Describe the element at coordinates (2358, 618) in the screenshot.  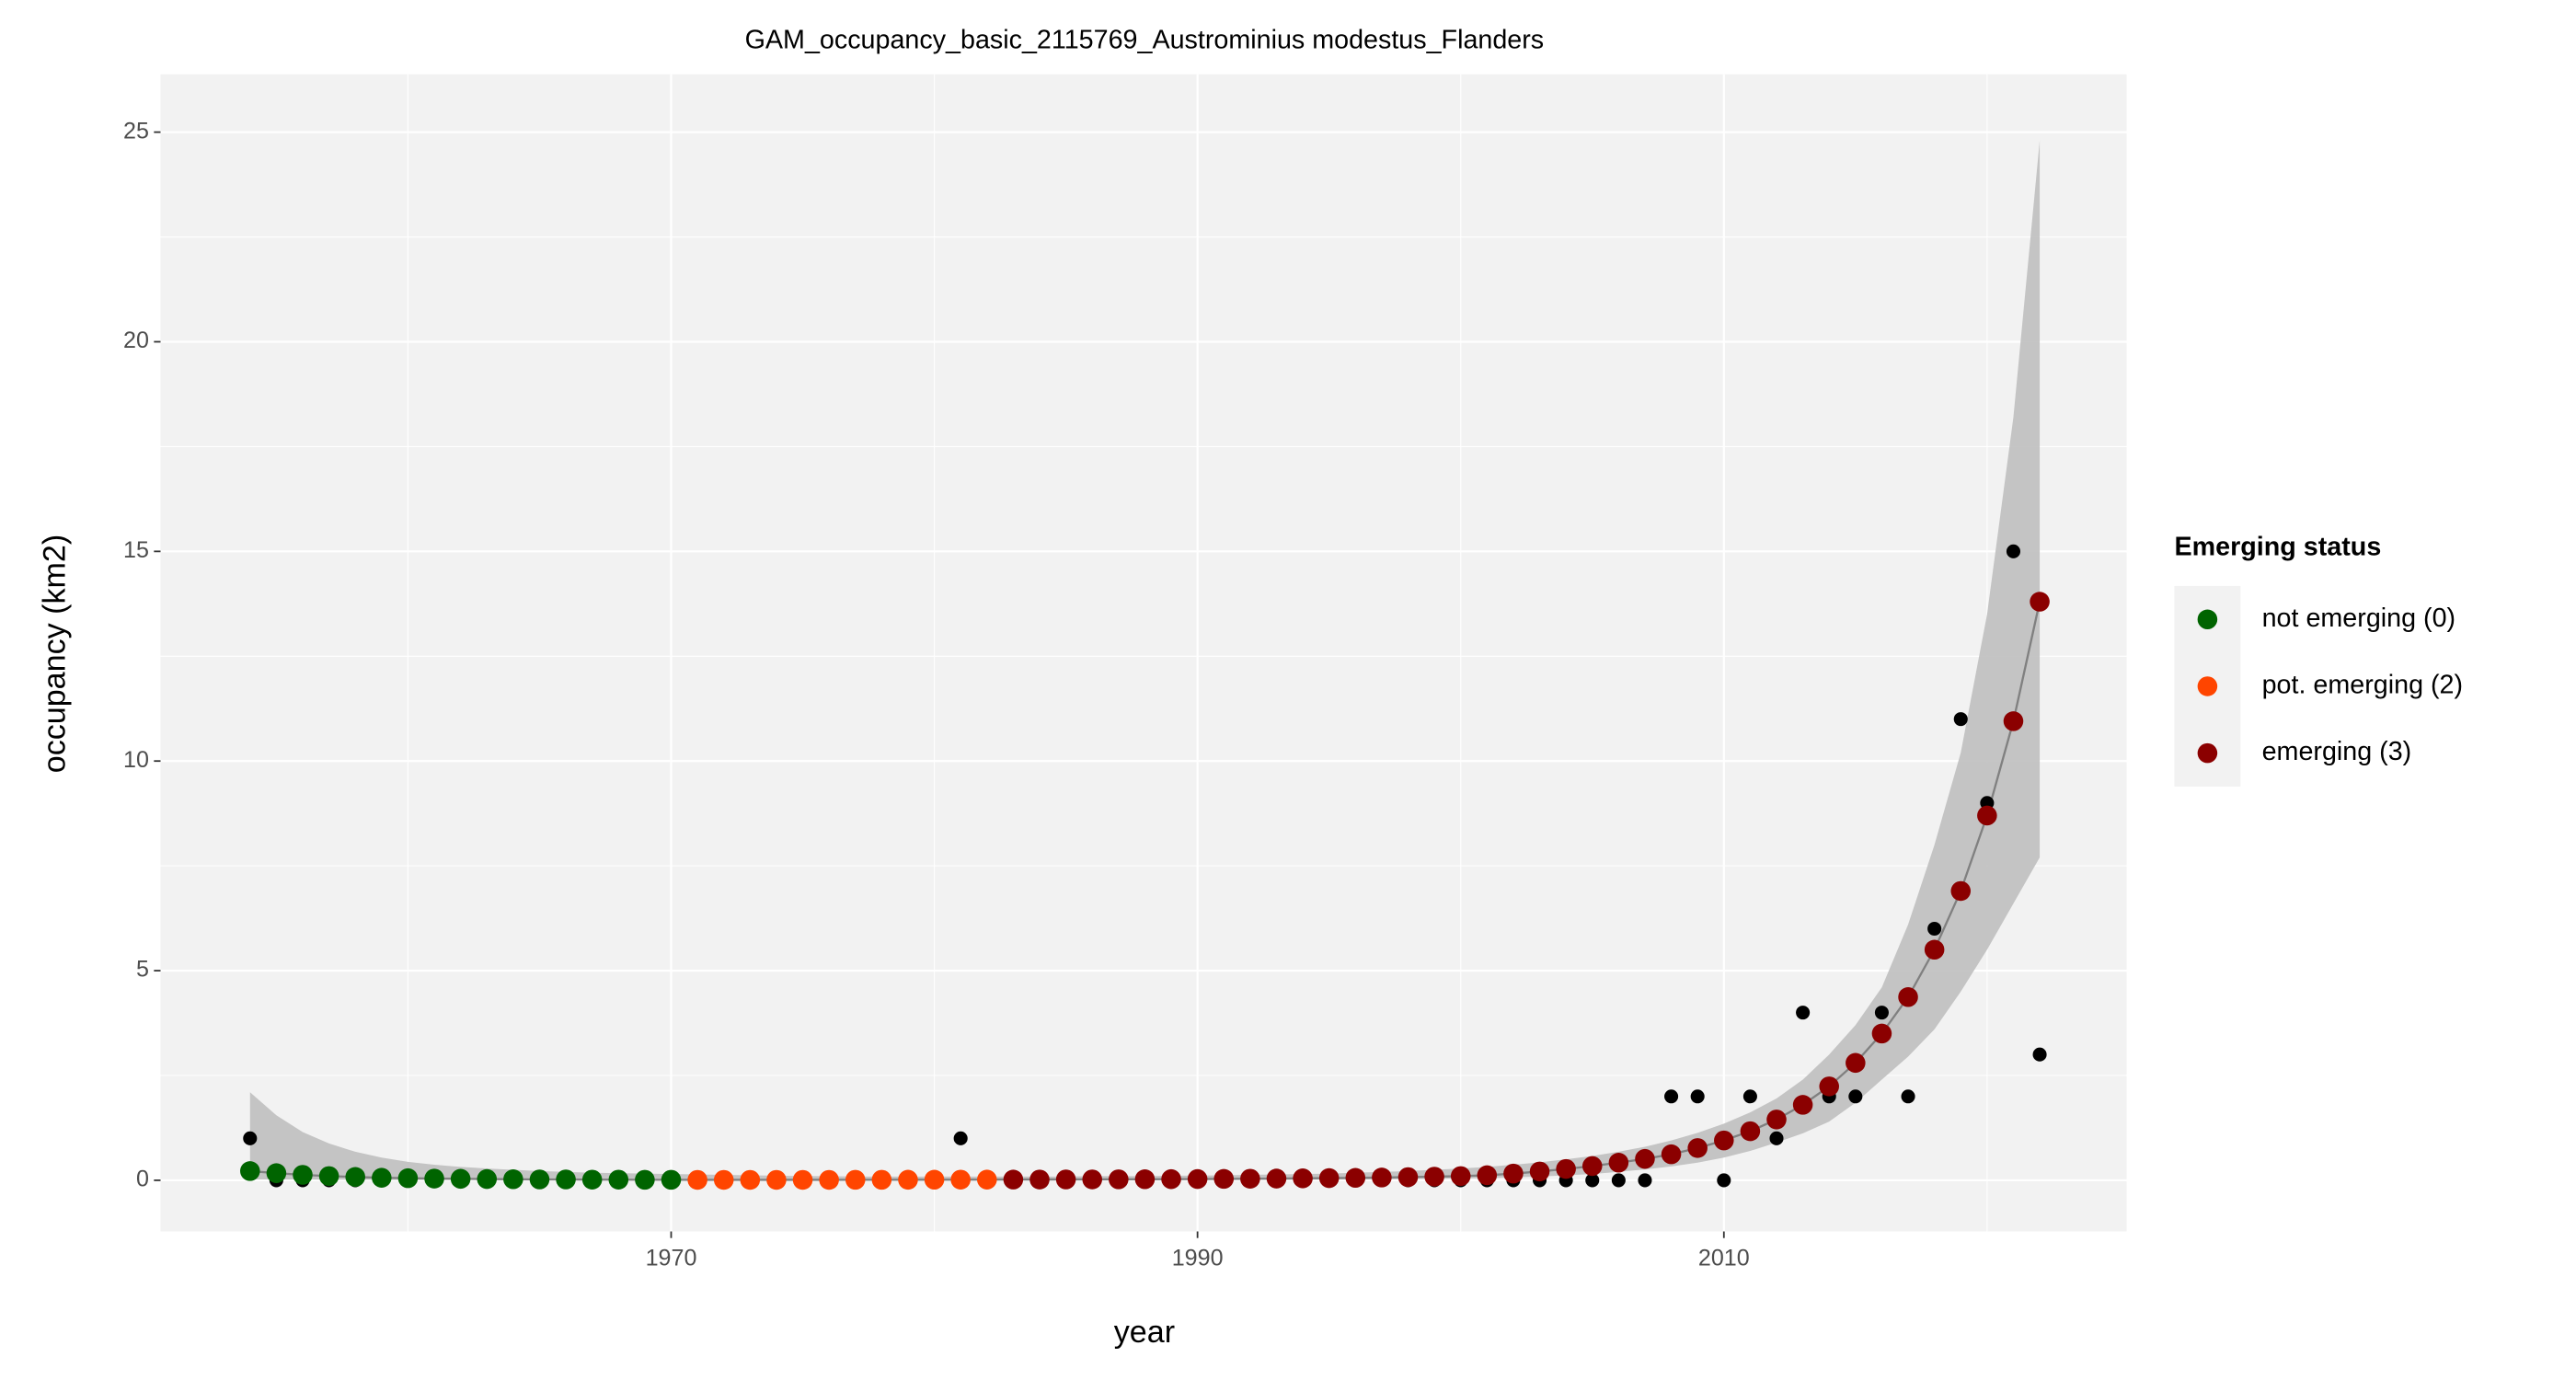
I see `legend-label: not emerging (0)` at that location.